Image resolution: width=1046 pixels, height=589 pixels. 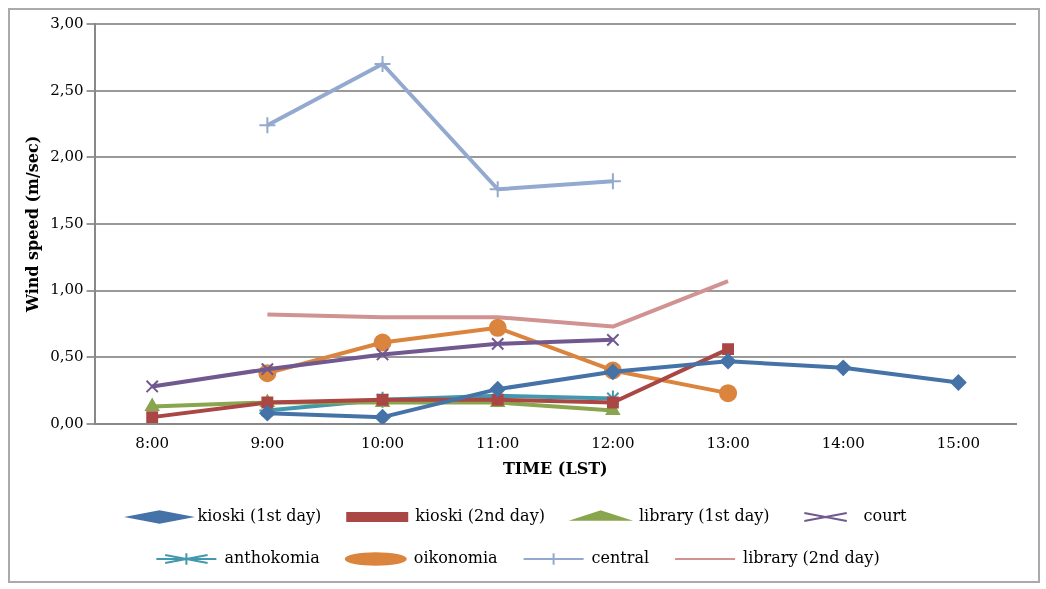 I want to click on y-tick-label: 2,50, so click(x=67, y=89).